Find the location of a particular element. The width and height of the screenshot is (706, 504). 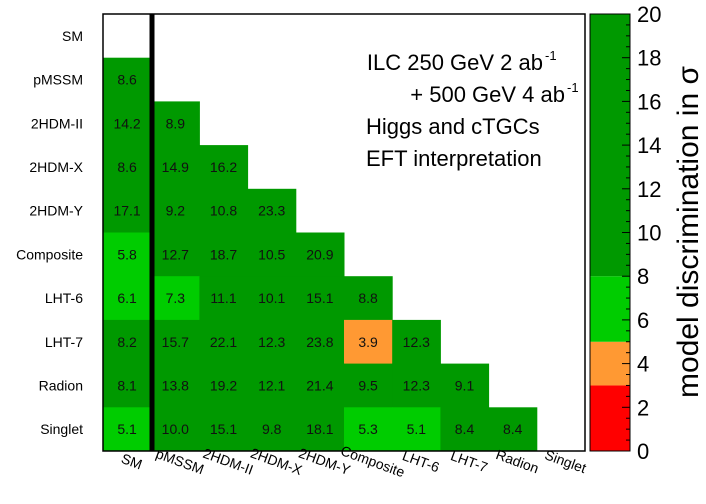

row-label: 2HDM-II is located at coordinates (57, 123).